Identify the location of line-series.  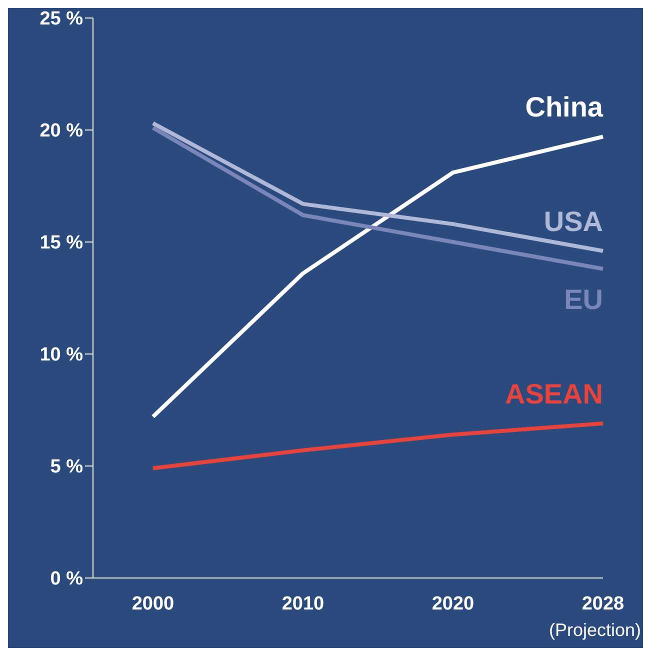
(378, 445).